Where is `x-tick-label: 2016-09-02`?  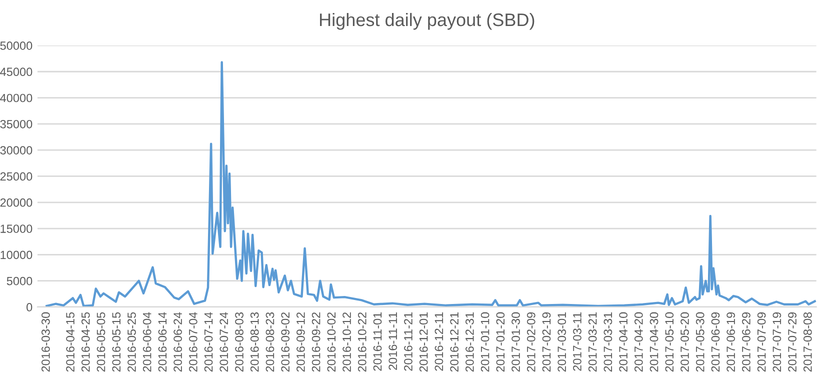
x-tick-label: 2016-09-02 is located at coordinates (285, 342).